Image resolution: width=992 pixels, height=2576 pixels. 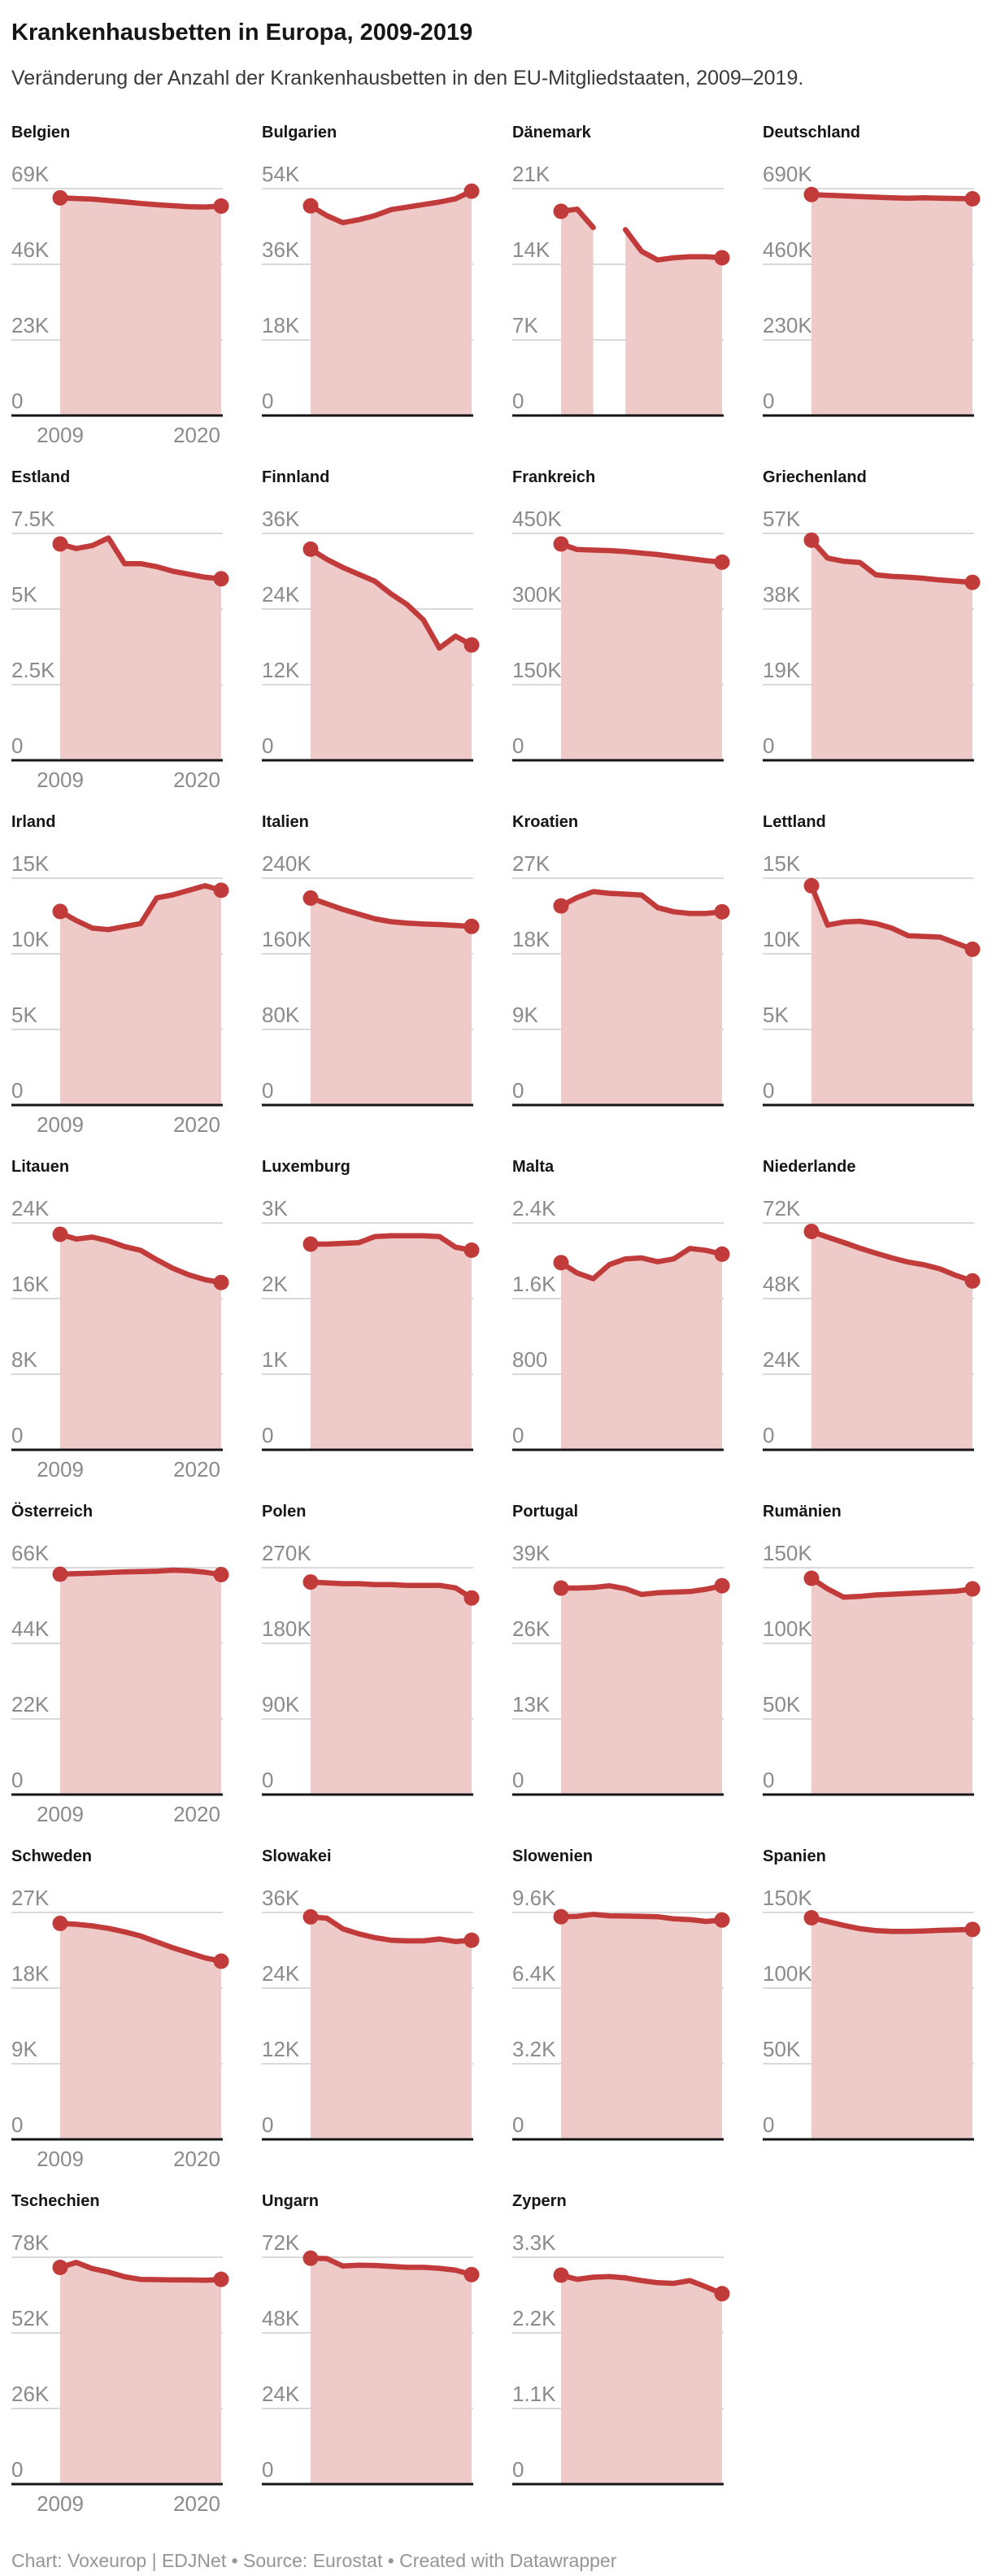 What do you see at coordinates (120, 305) in the screenshot?
I see `panel-chart: 69K 46K 23K 0 2009 2020` at bounding box center [120, 305].